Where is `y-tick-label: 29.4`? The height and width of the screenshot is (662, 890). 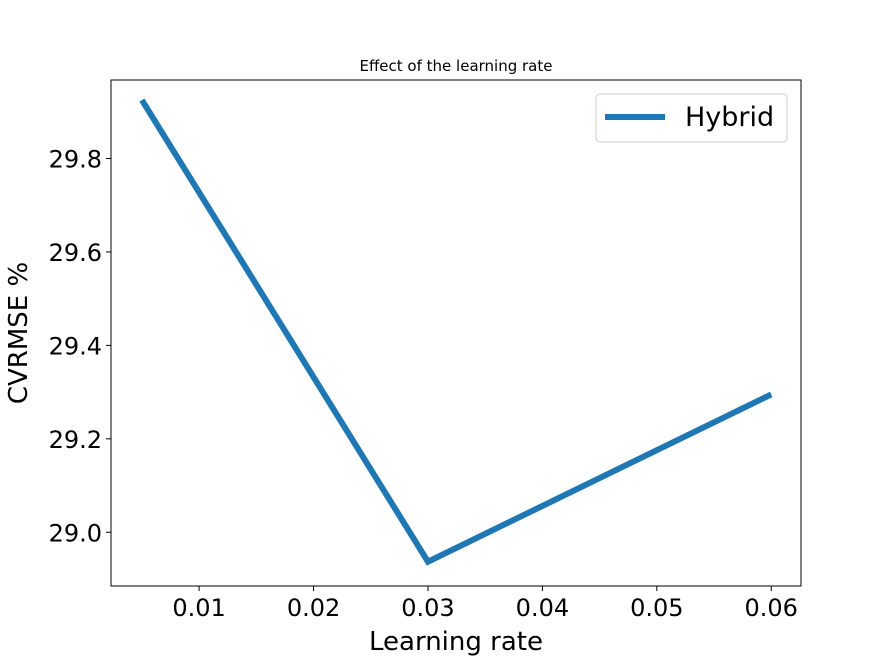 y-tick-label: 29.4 is located at coordinates (75, 346).